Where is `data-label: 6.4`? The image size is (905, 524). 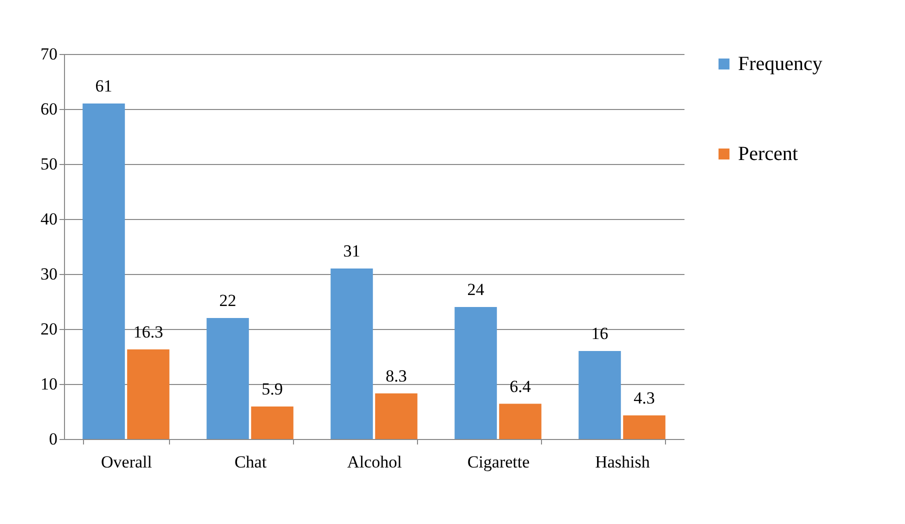
data-label: 6.4 is located at coordinates (521, 386).